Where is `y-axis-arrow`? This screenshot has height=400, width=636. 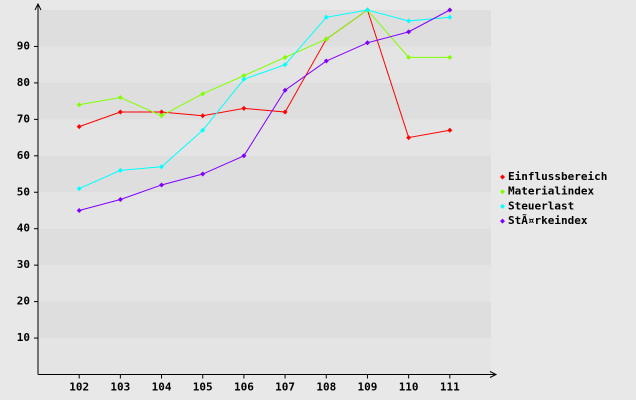 y-axis-arrow is located at coordinates (38, 6).